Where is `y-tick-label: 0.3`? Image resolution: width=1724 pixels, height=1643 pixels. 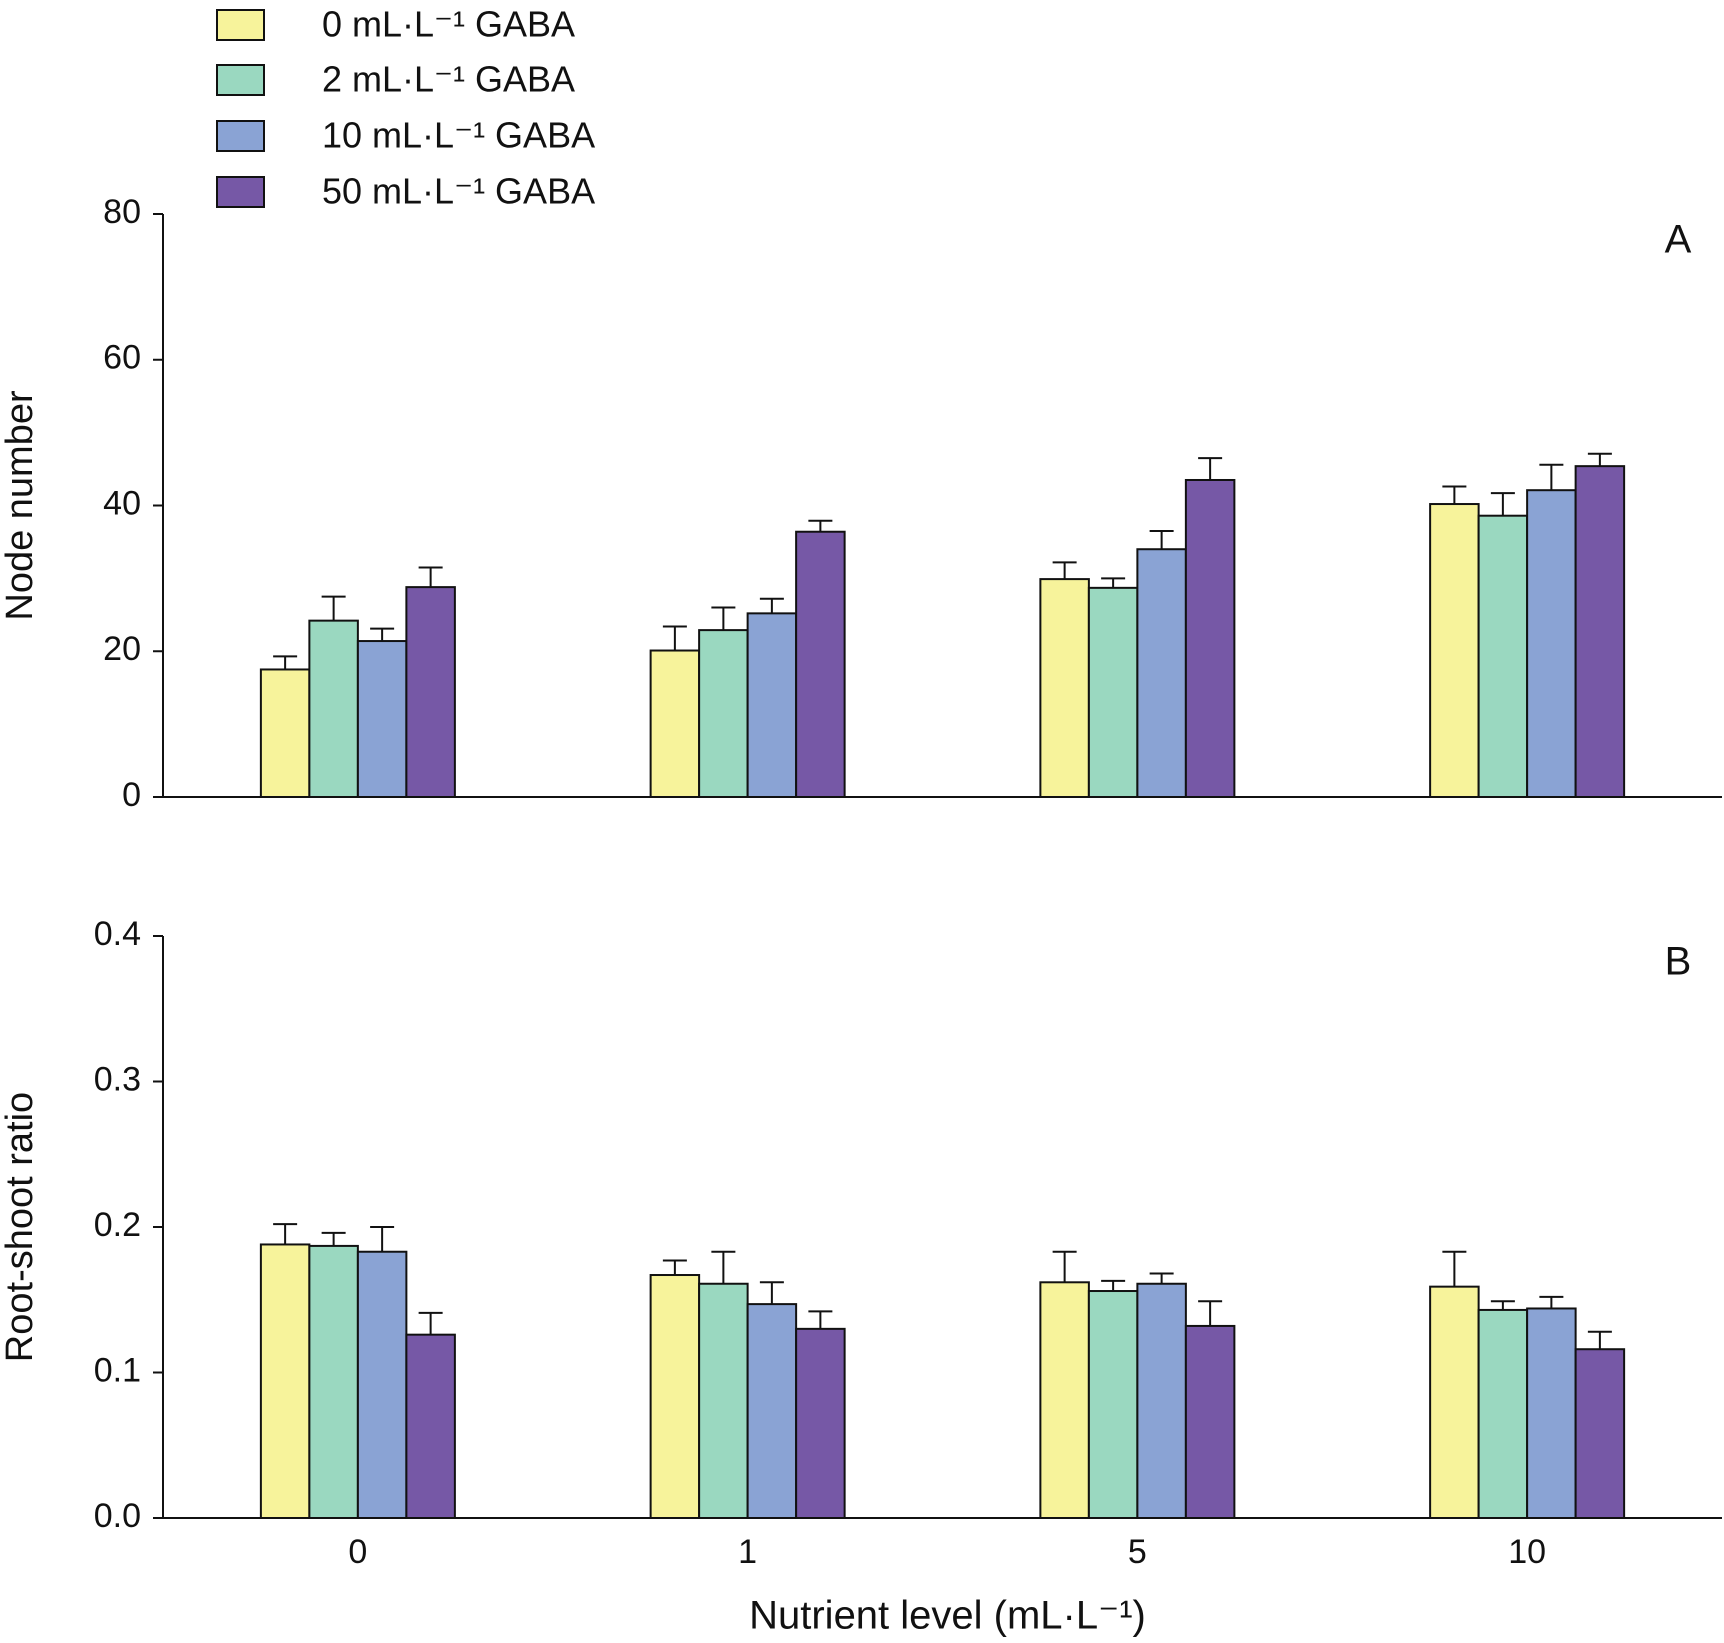 y-tick-label: 0.3 is located at coordinates (117, 1079).